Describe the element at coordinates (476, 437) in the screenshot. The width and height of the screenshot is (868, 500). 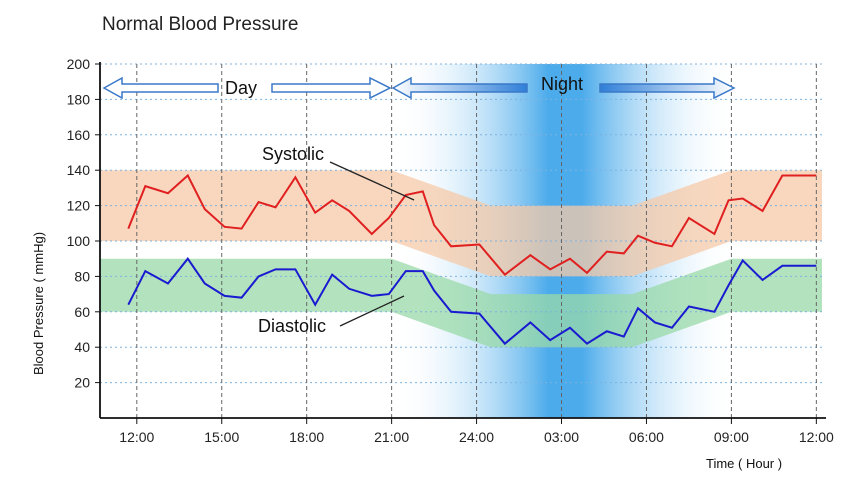
I see `x-tick-label: 24:00` at that location.